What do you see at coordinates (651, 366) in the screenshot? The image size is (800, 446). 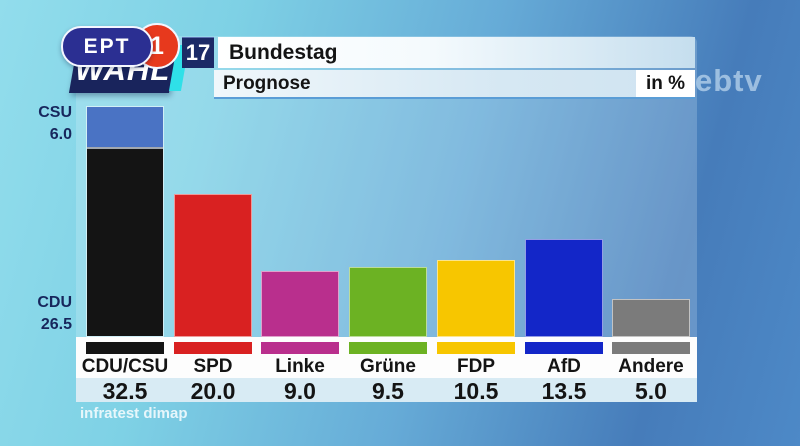 I see `category-label-andere: Andere` at bounding box center [651, 366].